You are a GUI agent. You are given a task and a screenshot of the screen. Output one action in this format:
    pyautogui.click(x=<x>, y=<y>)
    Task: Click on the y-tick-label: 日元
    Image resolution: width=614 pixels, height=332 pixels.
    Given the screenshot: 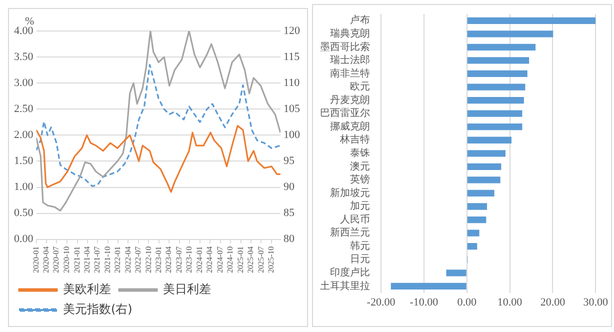 What is the action you would take?
    pyautogui.click(x=360, y=260)
    